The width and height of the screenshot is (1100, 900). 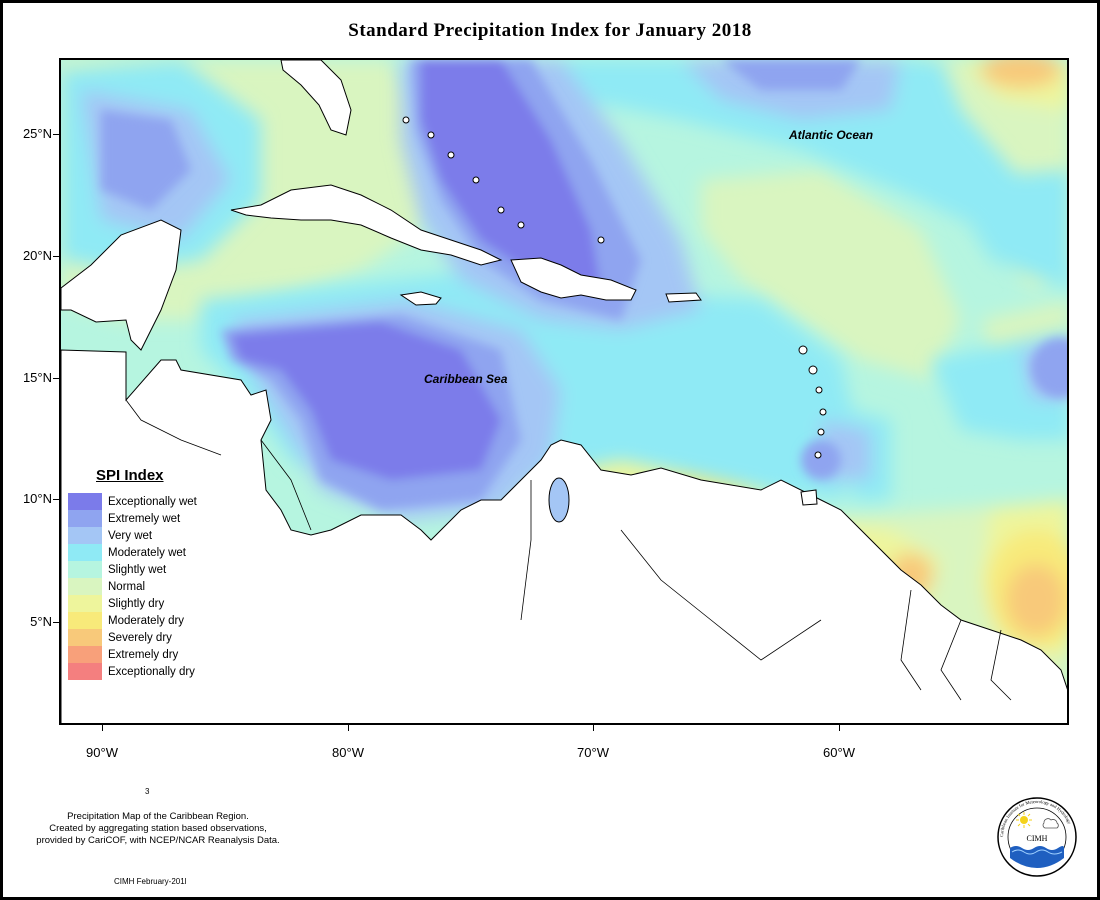 I want to click on atlantic-ocean-label: Atlantic Ocean, so click(x=831, y=135).